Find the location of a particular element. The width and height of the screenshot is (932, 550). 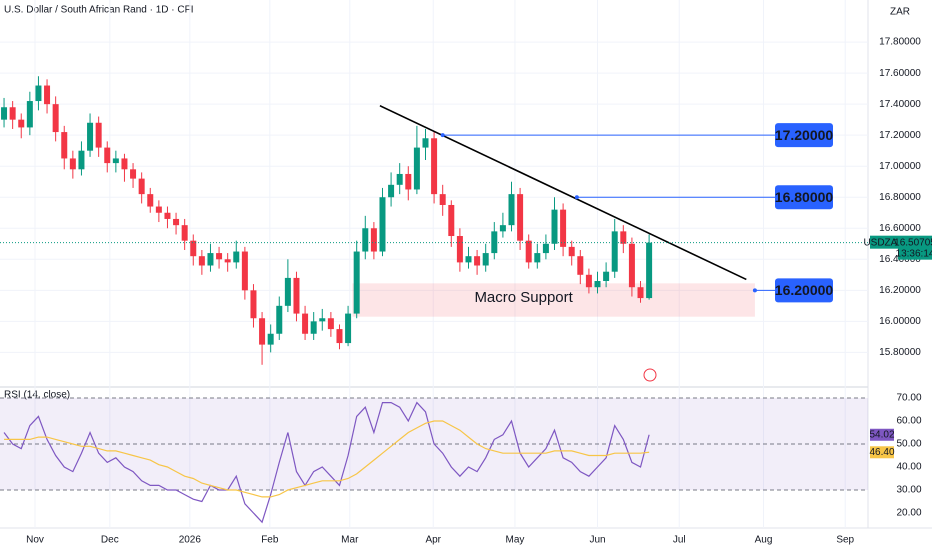

y-tick-label: 16.80000 is located at coordinates (900, 197).